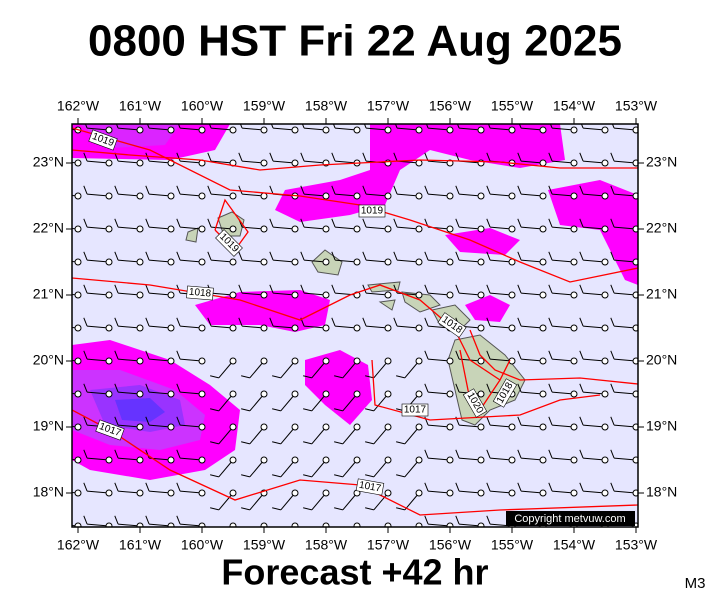 This screenshot has height=605, width=711. I want to click on isobar-label-box, so click(110, 430).